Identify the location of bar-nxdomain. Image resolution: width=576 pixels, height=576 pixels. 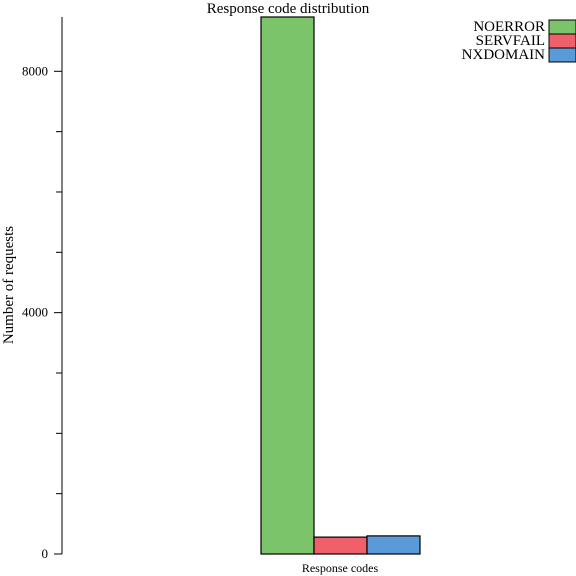
(393, 545).